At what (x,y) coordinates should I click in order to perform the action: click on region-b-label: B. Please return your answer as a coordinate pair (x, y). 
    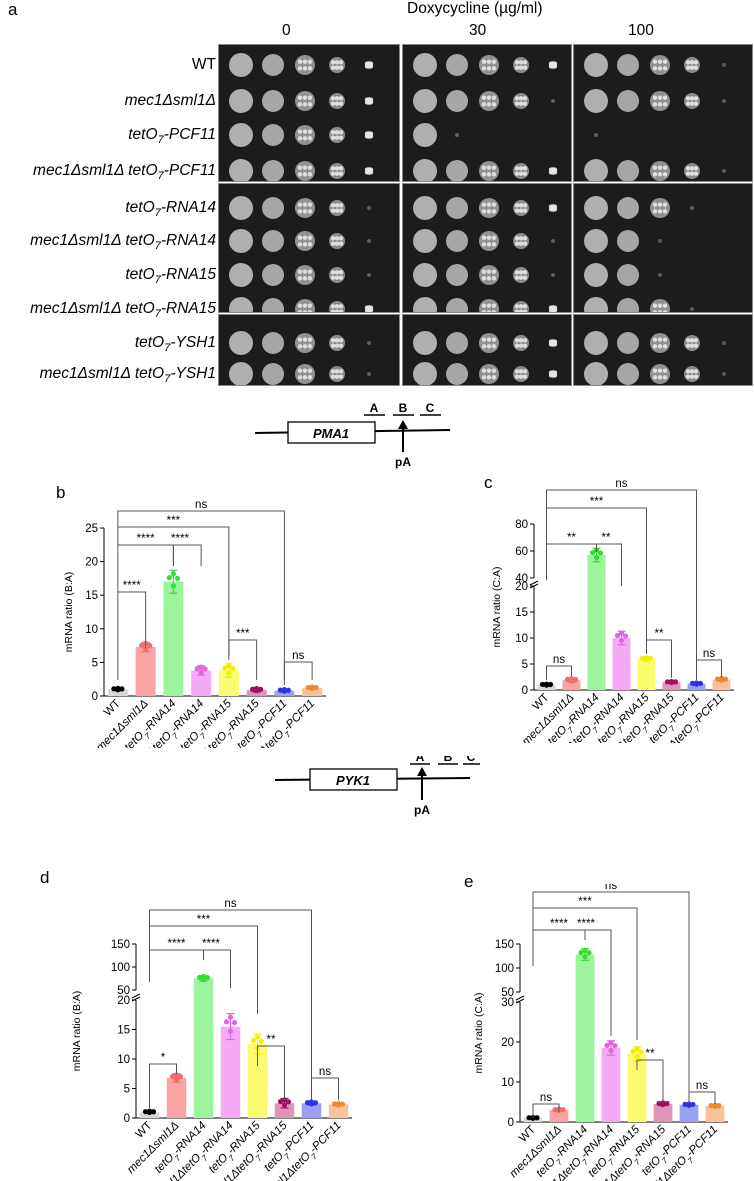
    Looking at the image, I should click on (448, 760).